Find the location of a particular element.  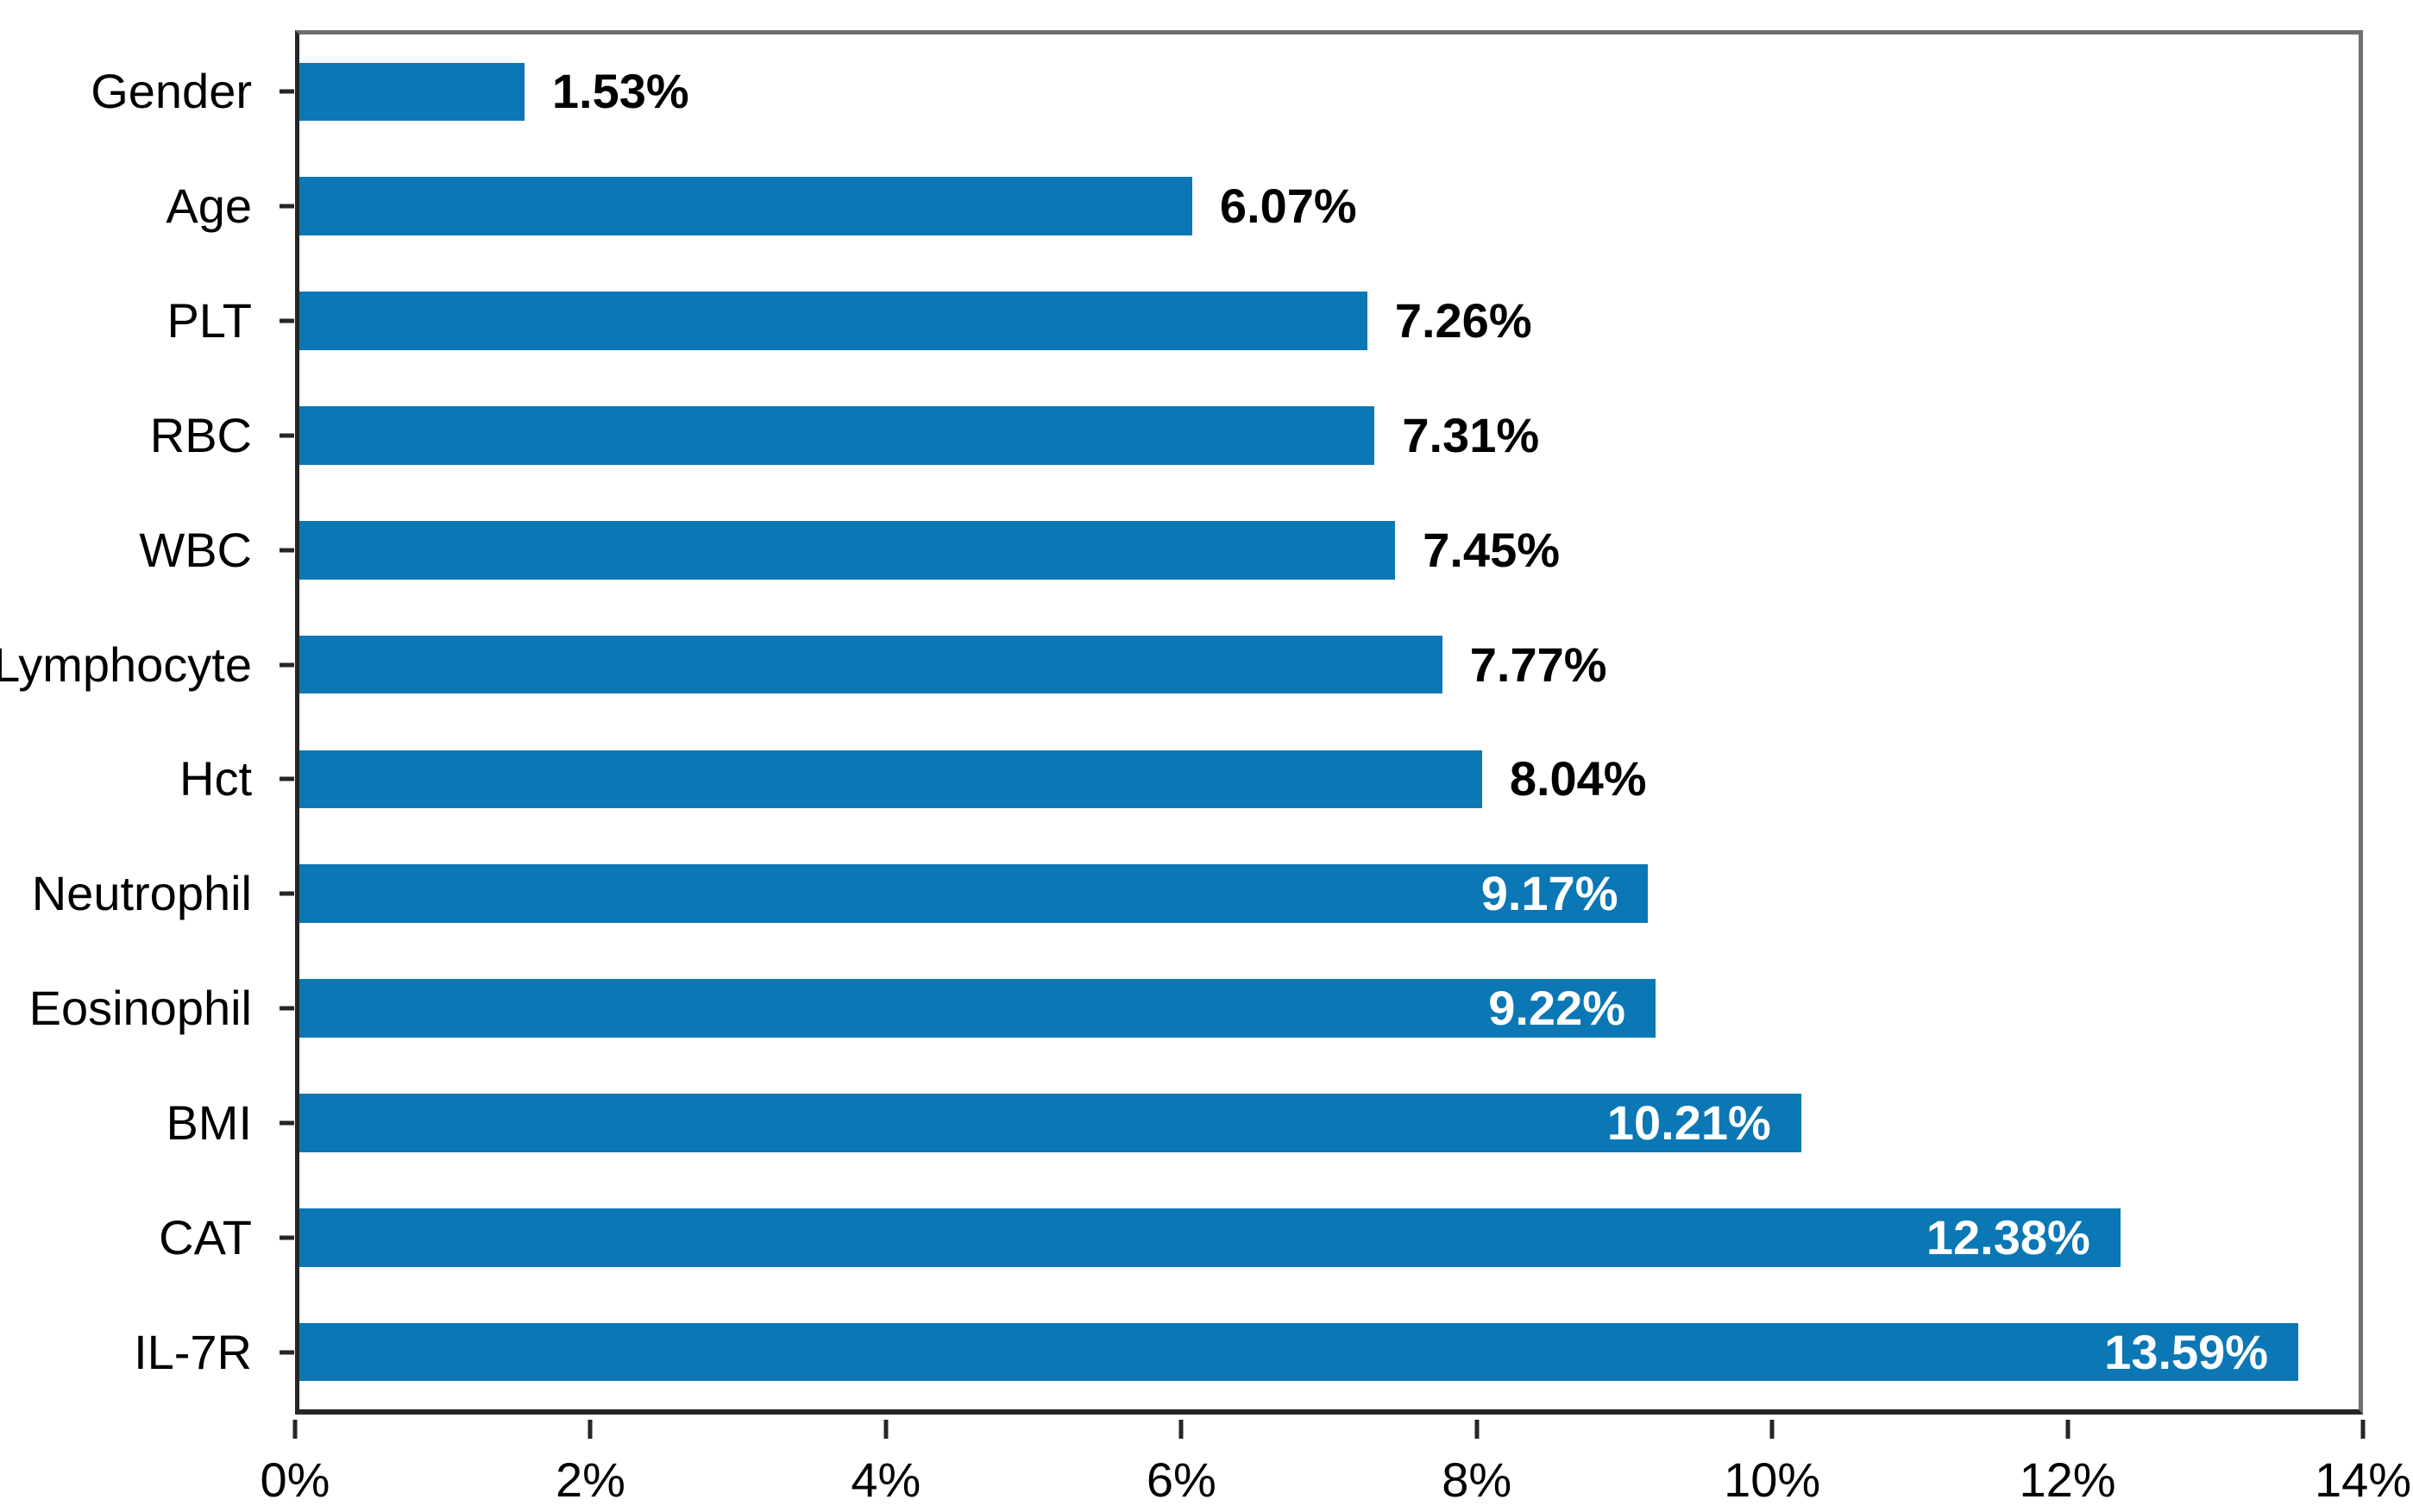

category-label: PLT is located at coordinates (209, 320).